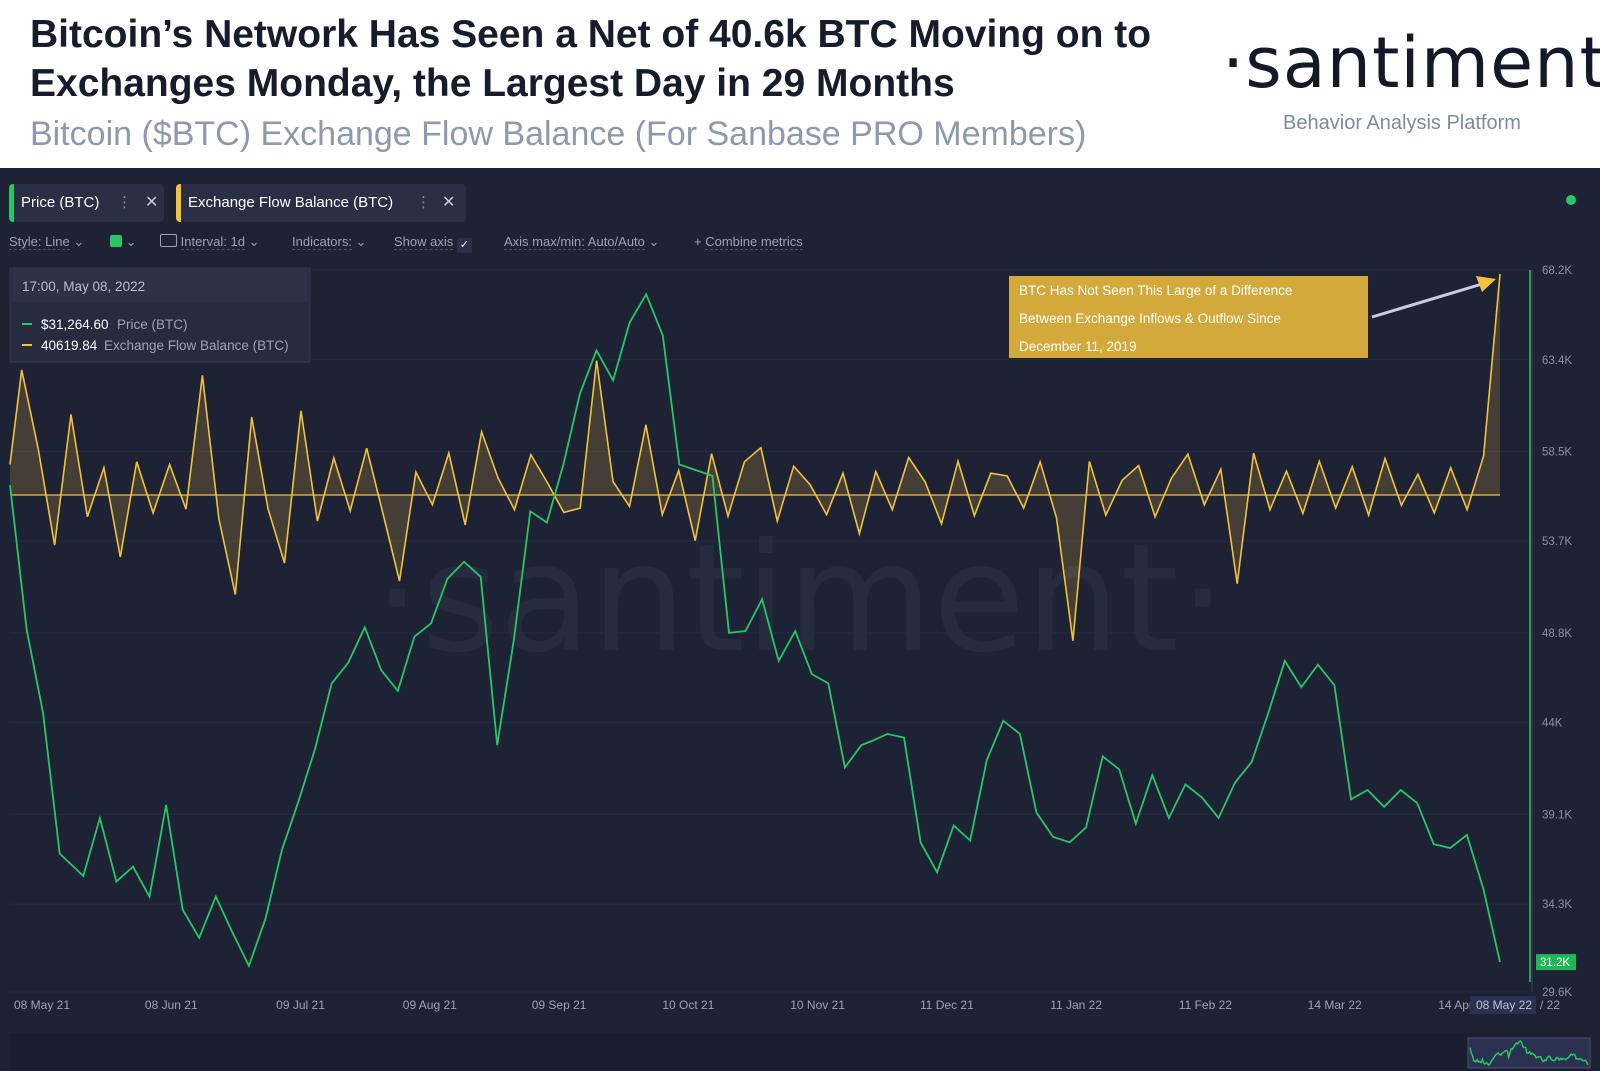 The width and height of the screenshot is (1600, 1071). What do you see at coordinates (1557, 905) in the screenshot?
I see `y-tick-label: 34.3K` at bounding box center [1557, 905].